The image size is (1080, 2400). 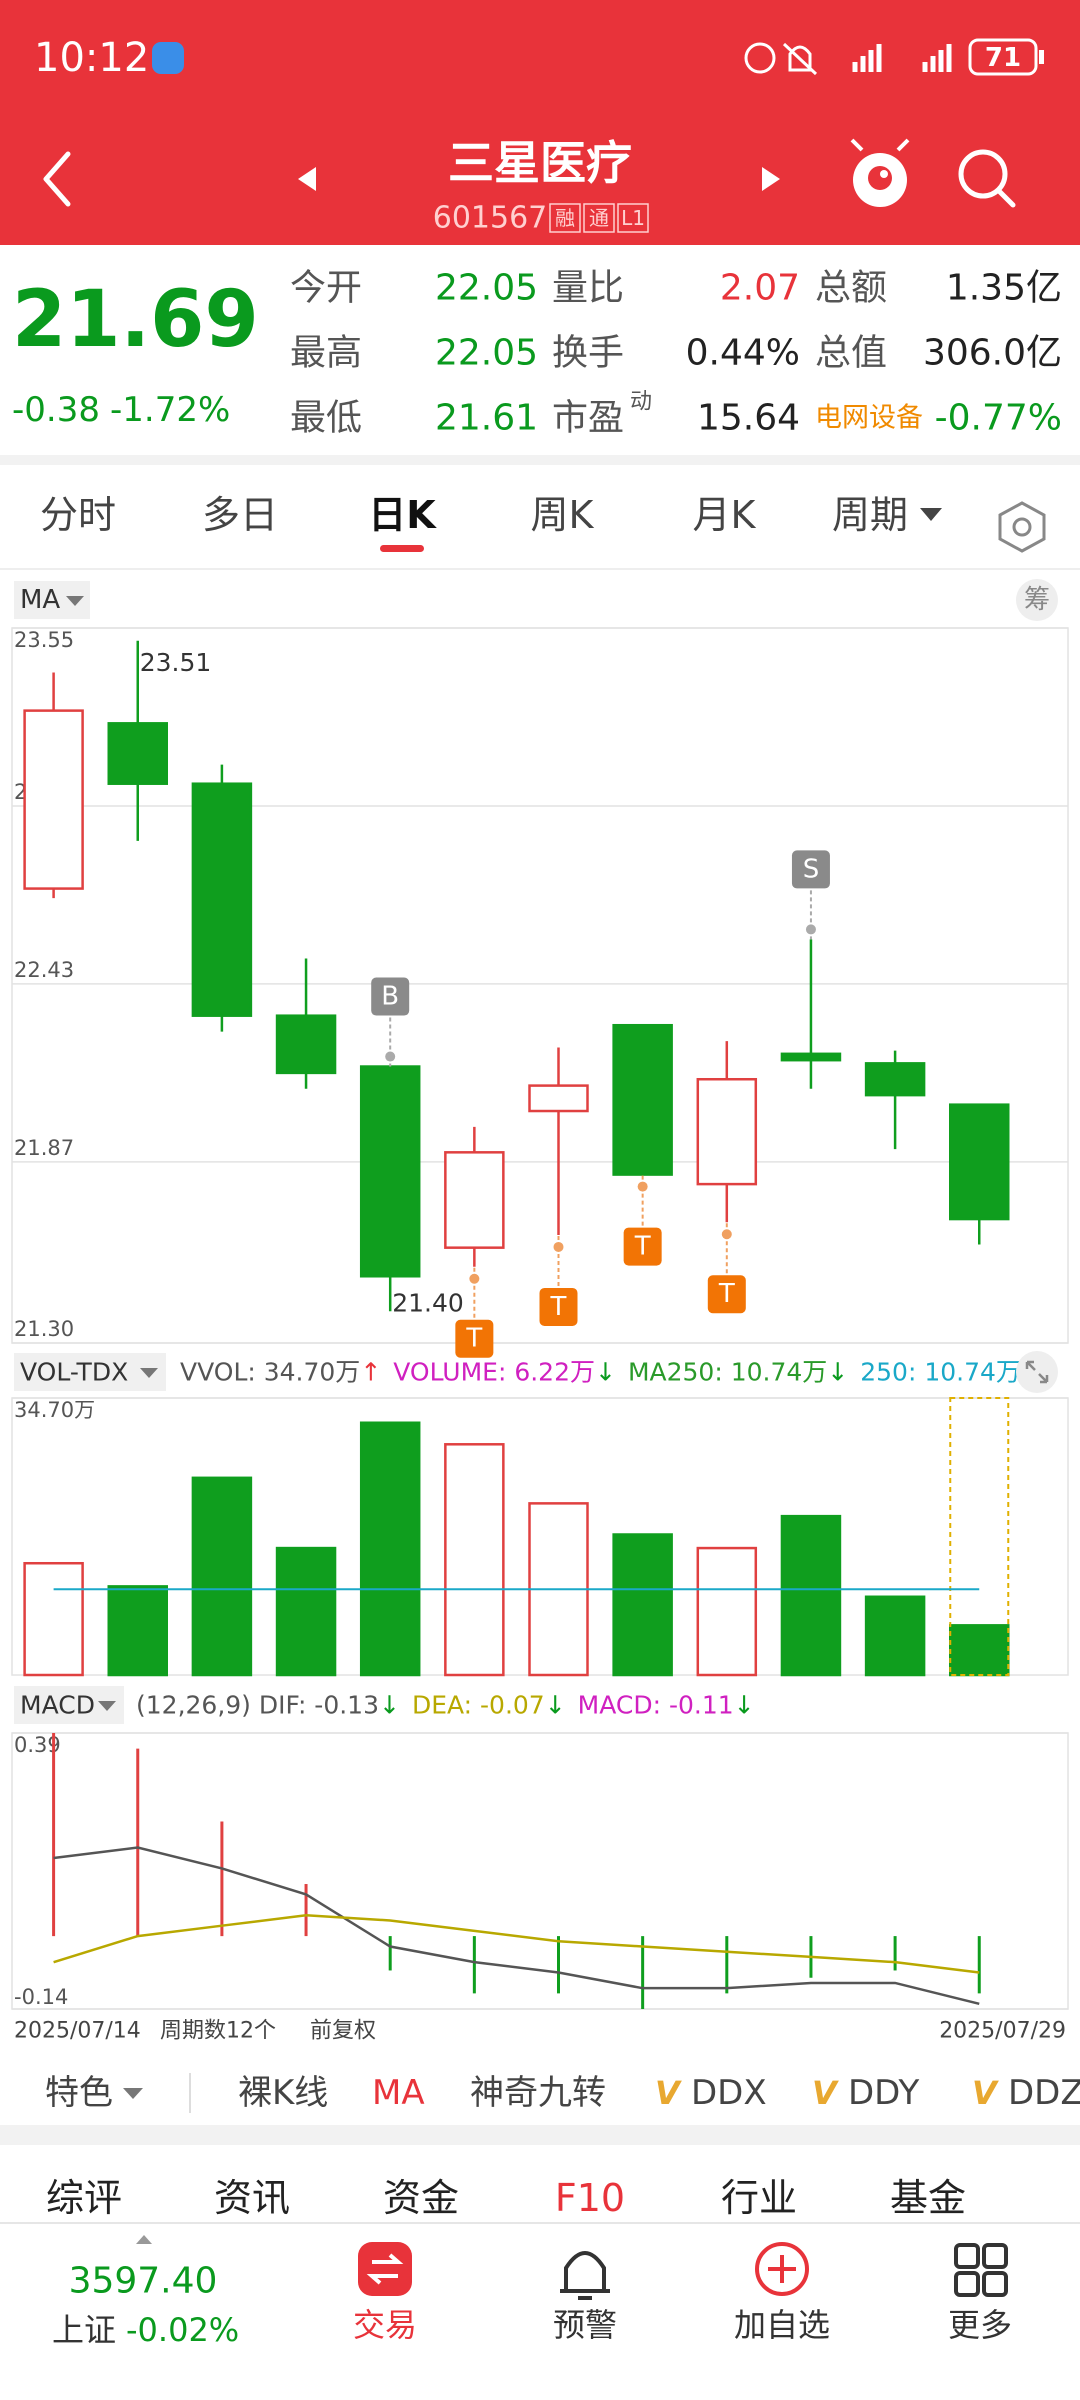 What do you see at coordinates (252, 2198) in the screenshot?
I see `info-tab: 资讯` at bounding box center [252, 2198].